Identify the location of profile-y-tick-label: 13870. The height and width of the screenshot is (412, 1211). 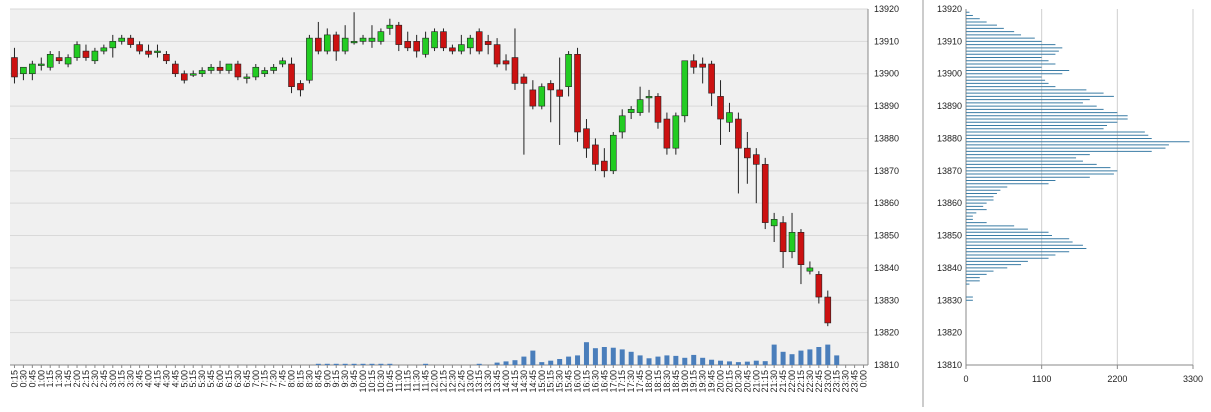
(949, 171).